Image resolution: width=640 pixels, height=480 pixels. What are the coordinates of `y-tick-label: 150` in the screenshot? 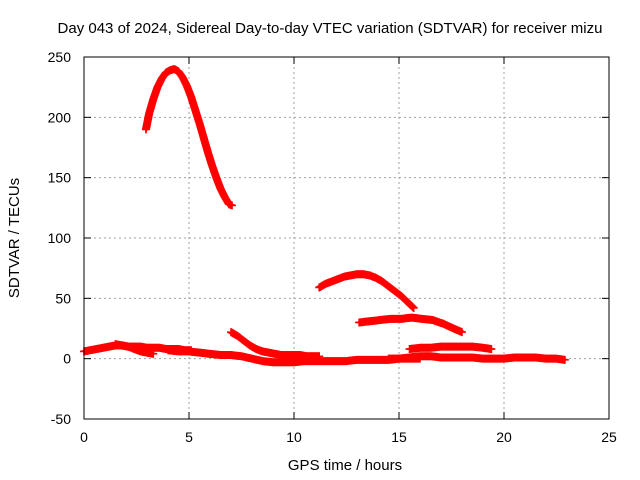 It's located at (60, 178).